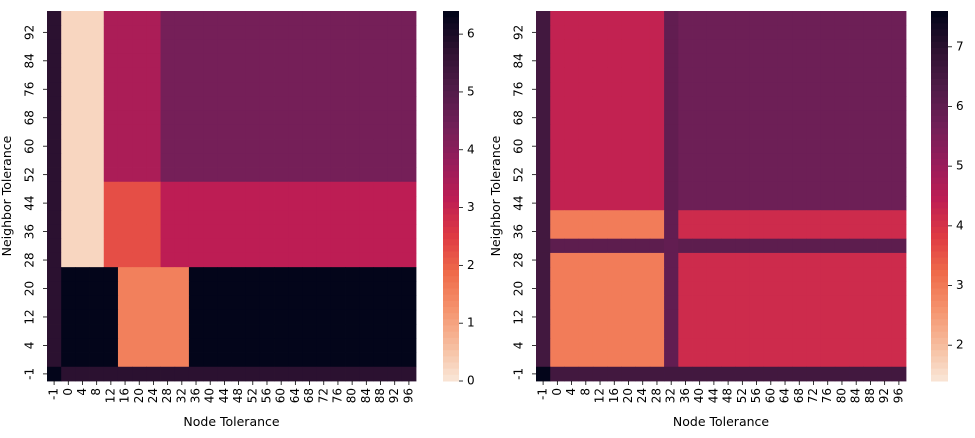  Describe the element at coordinates (799, 395) in the screenshot. I see `x-tick-label: 68` at that location.